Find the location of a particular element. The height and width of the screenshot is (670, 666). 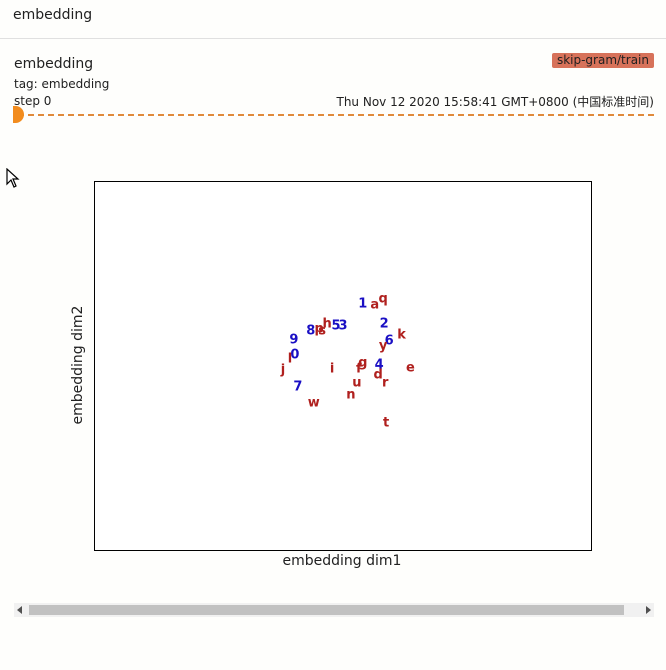

point-label-7: 7 is located at coordinates (298, 387).